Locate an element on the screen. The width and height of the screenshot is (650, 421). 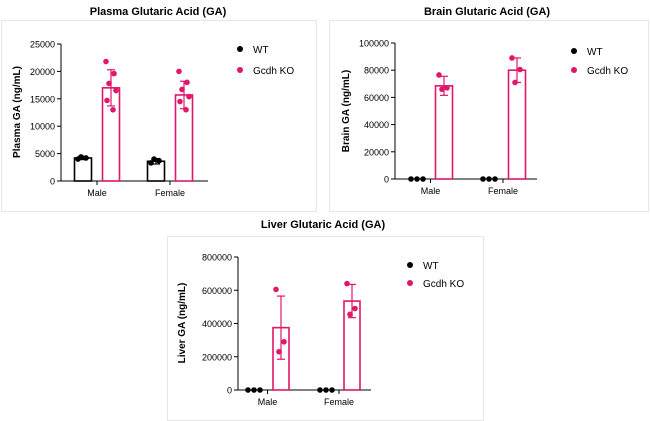
plasma-x-tick-label: Female is located at coordinates (170, 193).